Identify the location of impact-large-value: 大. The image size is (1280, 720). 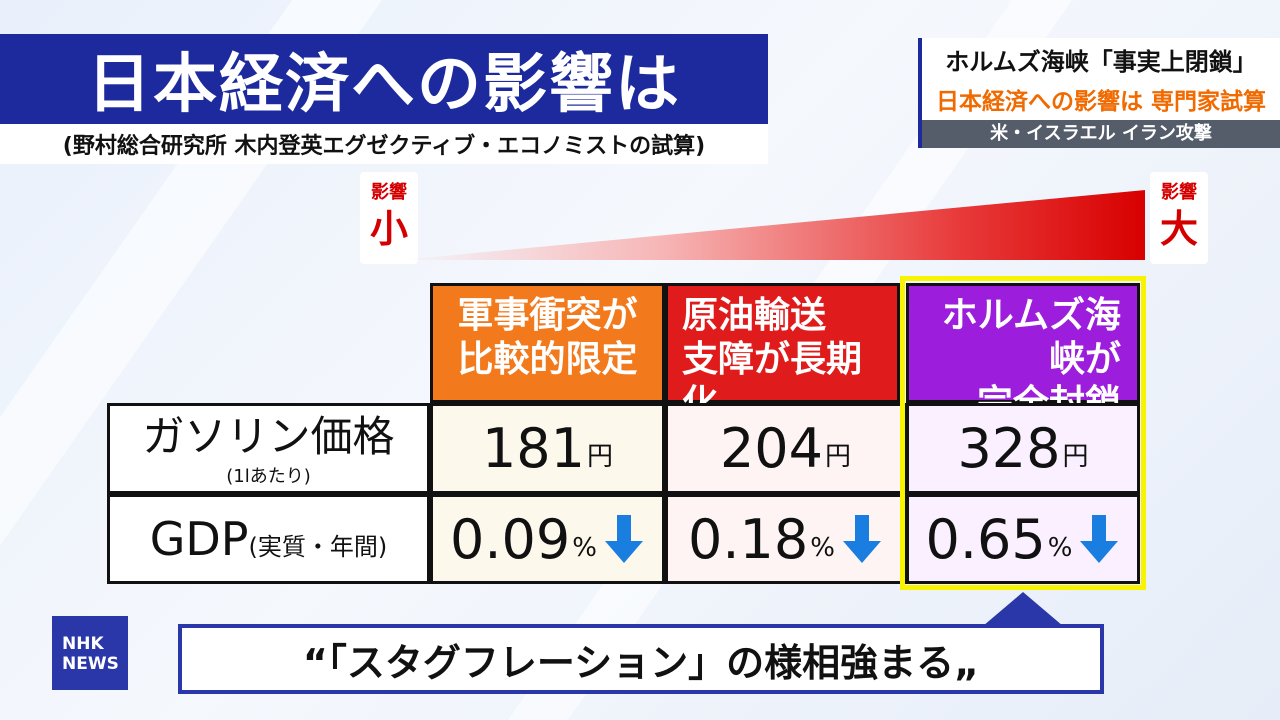
(1178, 229).